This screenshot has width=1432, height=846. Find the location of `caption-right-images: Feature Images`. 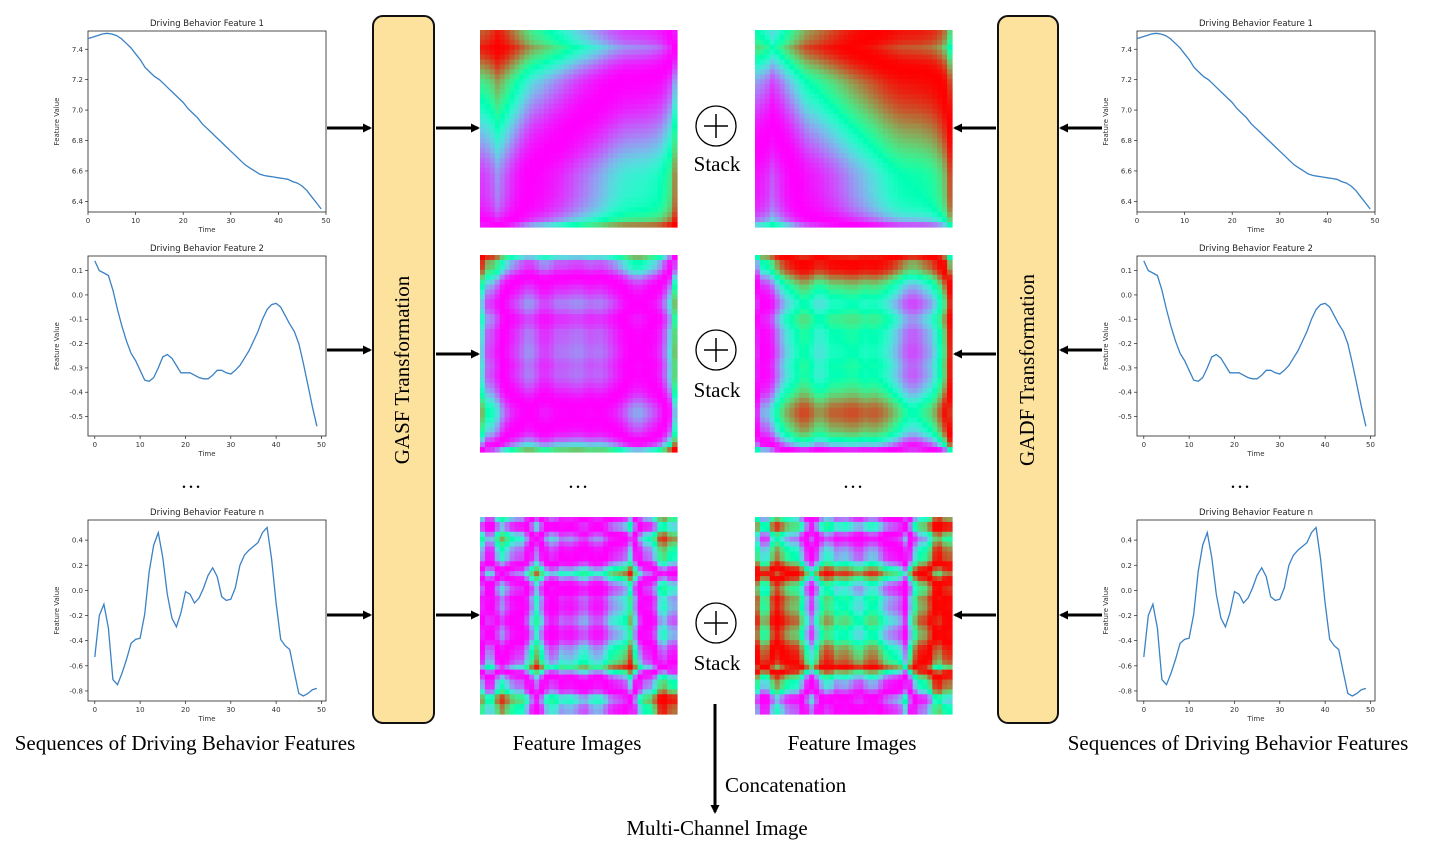

caption-right-images: Feature Images is located at coordinates (852, 743).